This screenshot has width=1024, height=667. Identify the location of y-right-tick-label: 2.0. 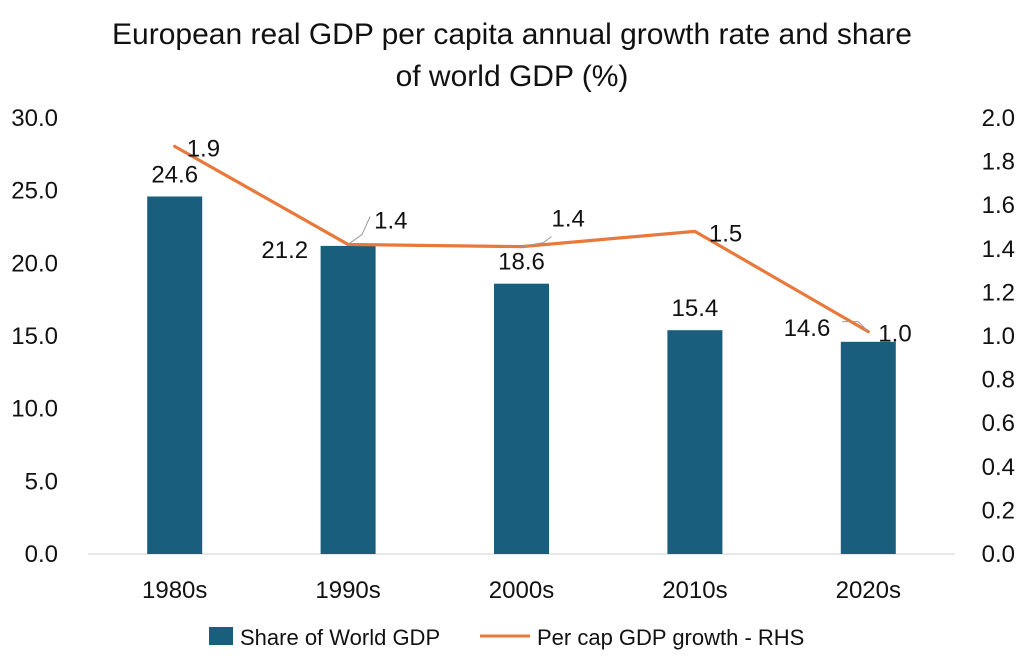
(998, 118).